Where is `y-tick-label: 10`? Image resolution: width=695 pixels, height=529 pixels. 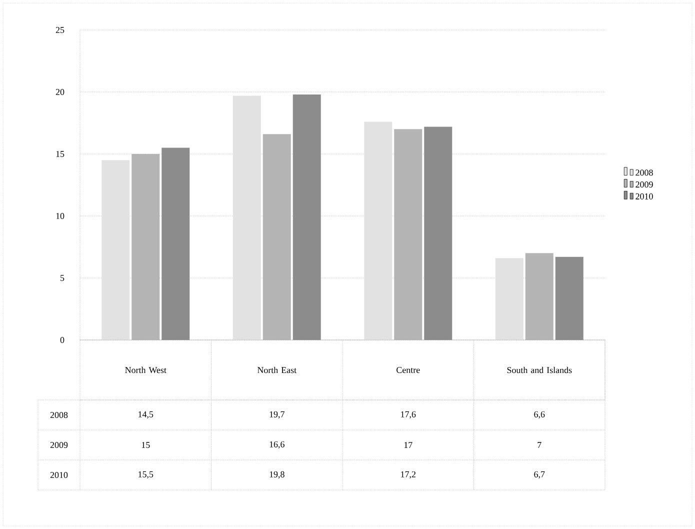
y-tick-label: 10 is located at coordinates (60, 216).